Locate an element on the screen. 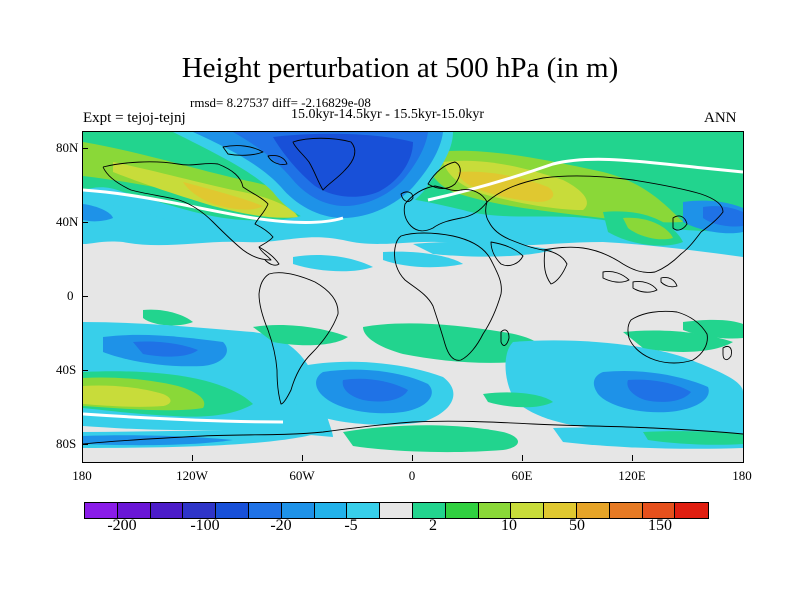 The width and height of the screenshot is (800, 600). contour-antarctic-east-green is located at coordinates (693, 438).